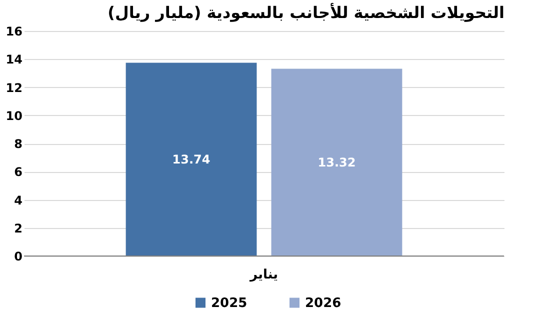 The width and height of the screenshot is (545, 324). I want to click on data-label: 13.32, so click(337, 162).